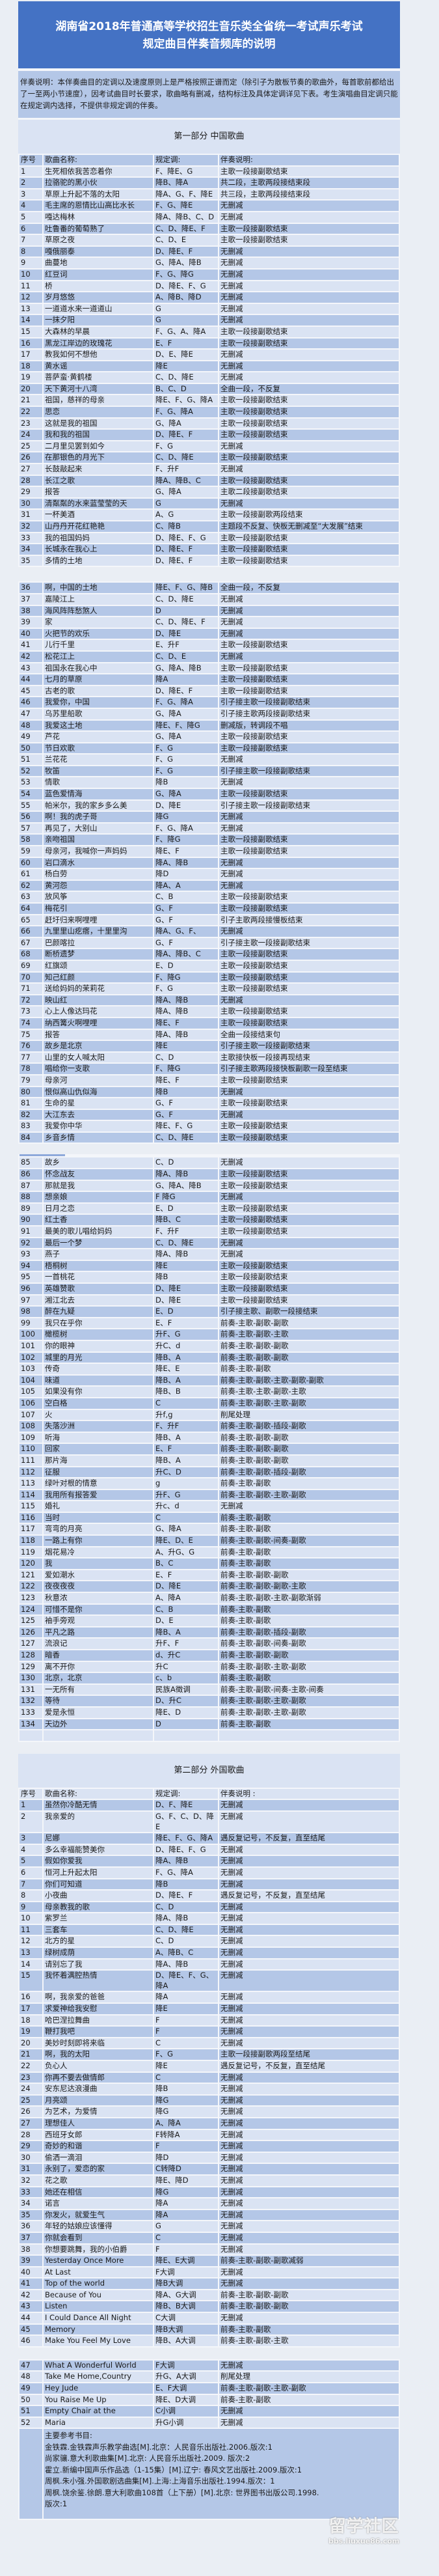 This screenshot has width=439, height=2576. What do you see at coordinates (186, 1822) in the screenshot?
I see `cell-key: G、F、C、D、降E` at bounding box center [186, 1822].